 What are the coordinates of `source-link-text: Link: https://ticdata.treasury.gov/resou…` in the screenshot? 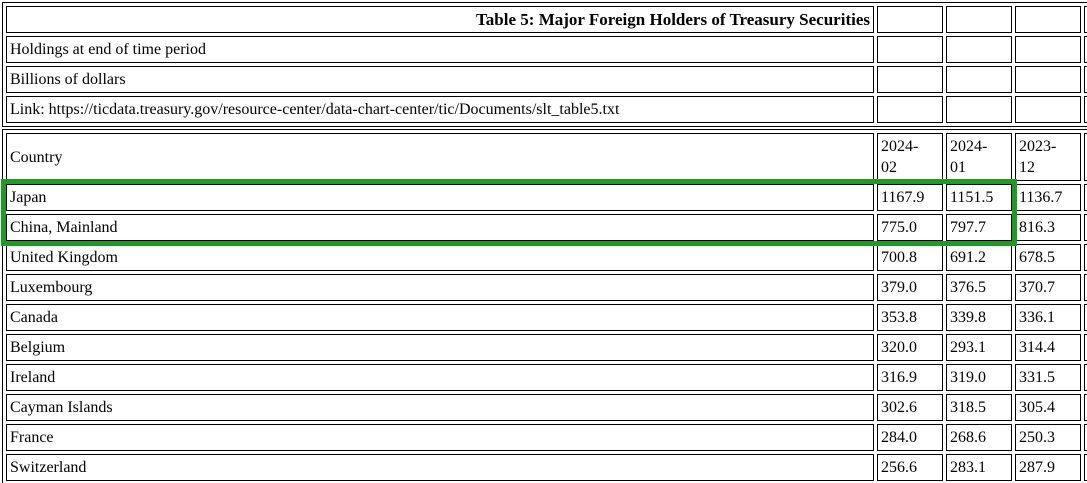 It's located at (440, 109).